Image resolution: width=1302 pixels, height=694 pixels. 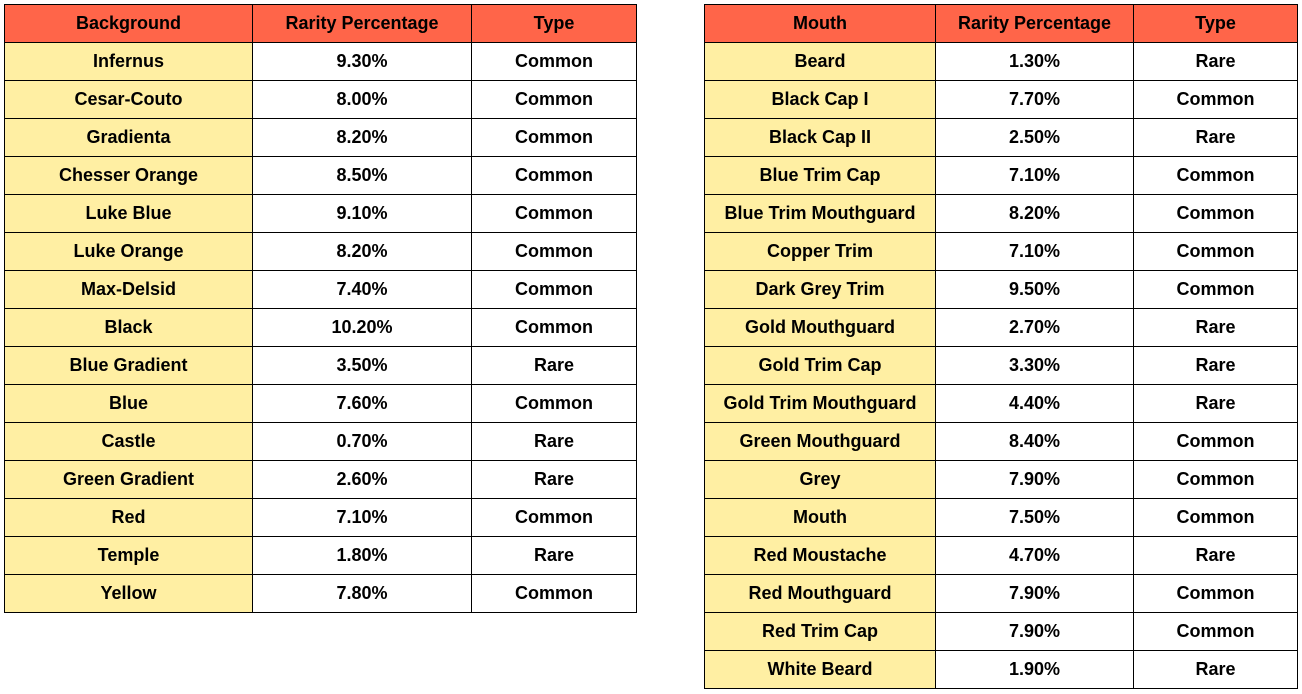 What do you see at coordinates (362, 61) in the screenshot?
I see `table-cell: 9.30%` at bounding box center [362, 61].